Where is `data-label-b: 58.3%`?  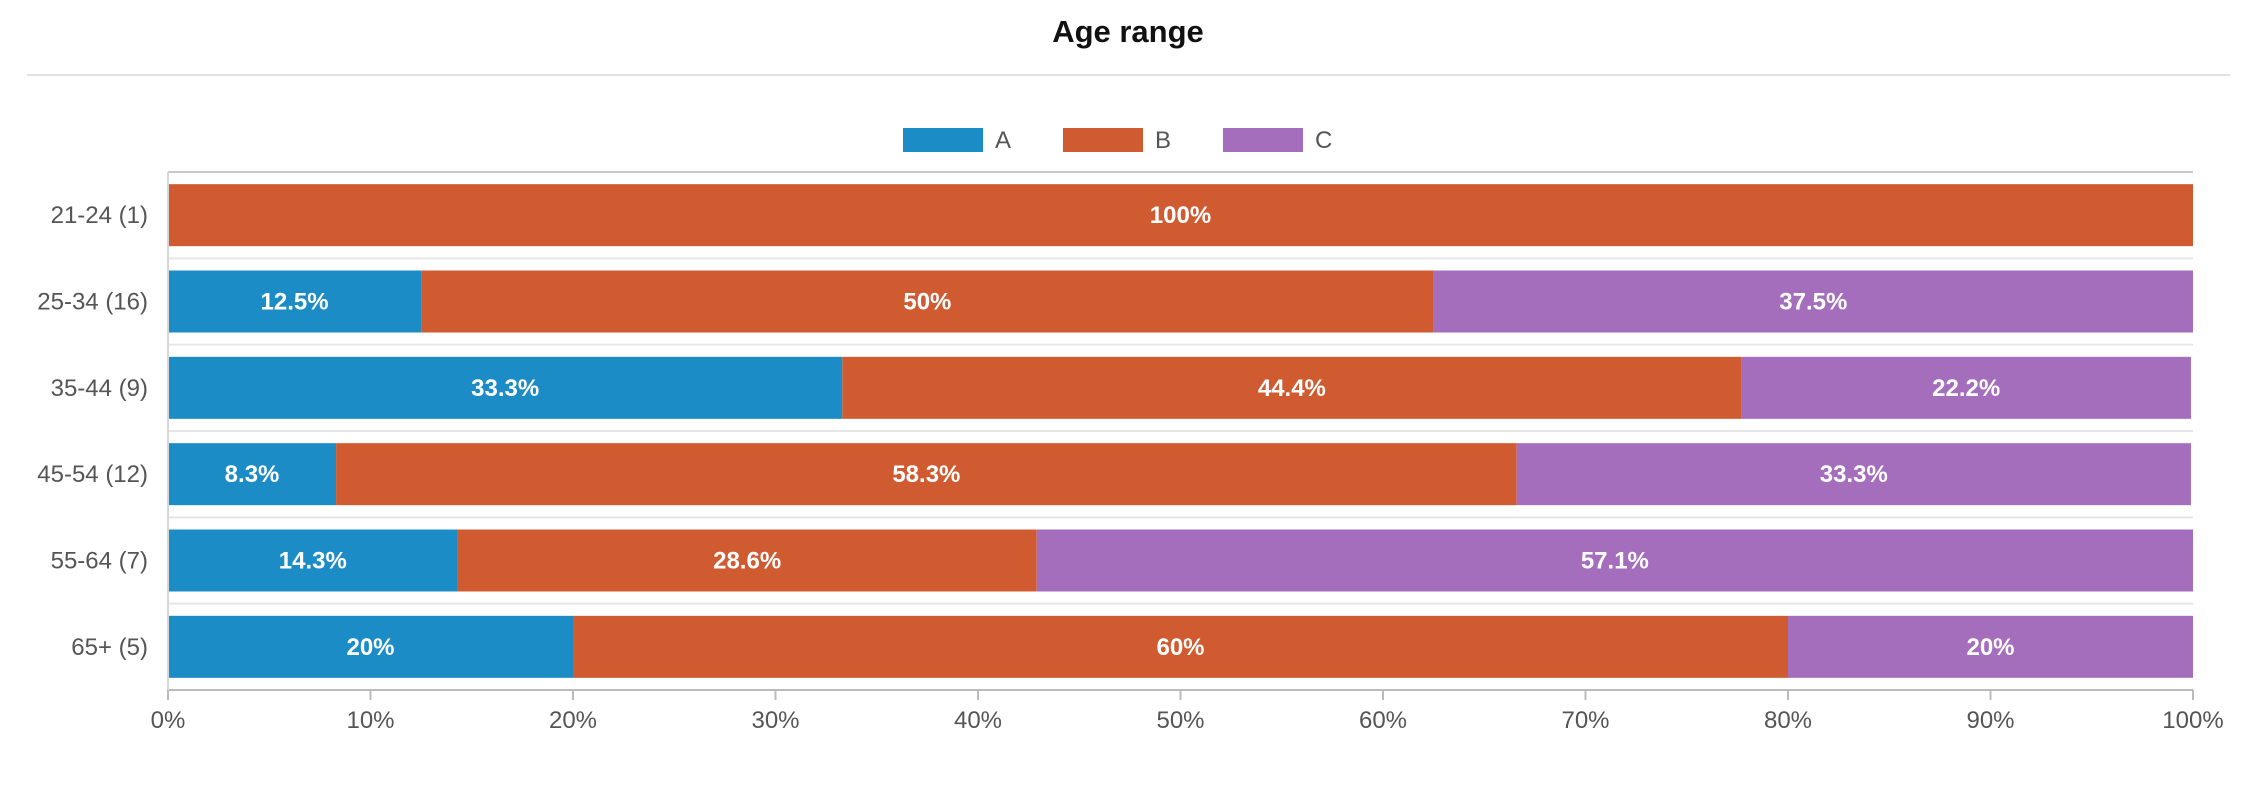
data-label-b: 58.3% is located at coordinates (926, 474).